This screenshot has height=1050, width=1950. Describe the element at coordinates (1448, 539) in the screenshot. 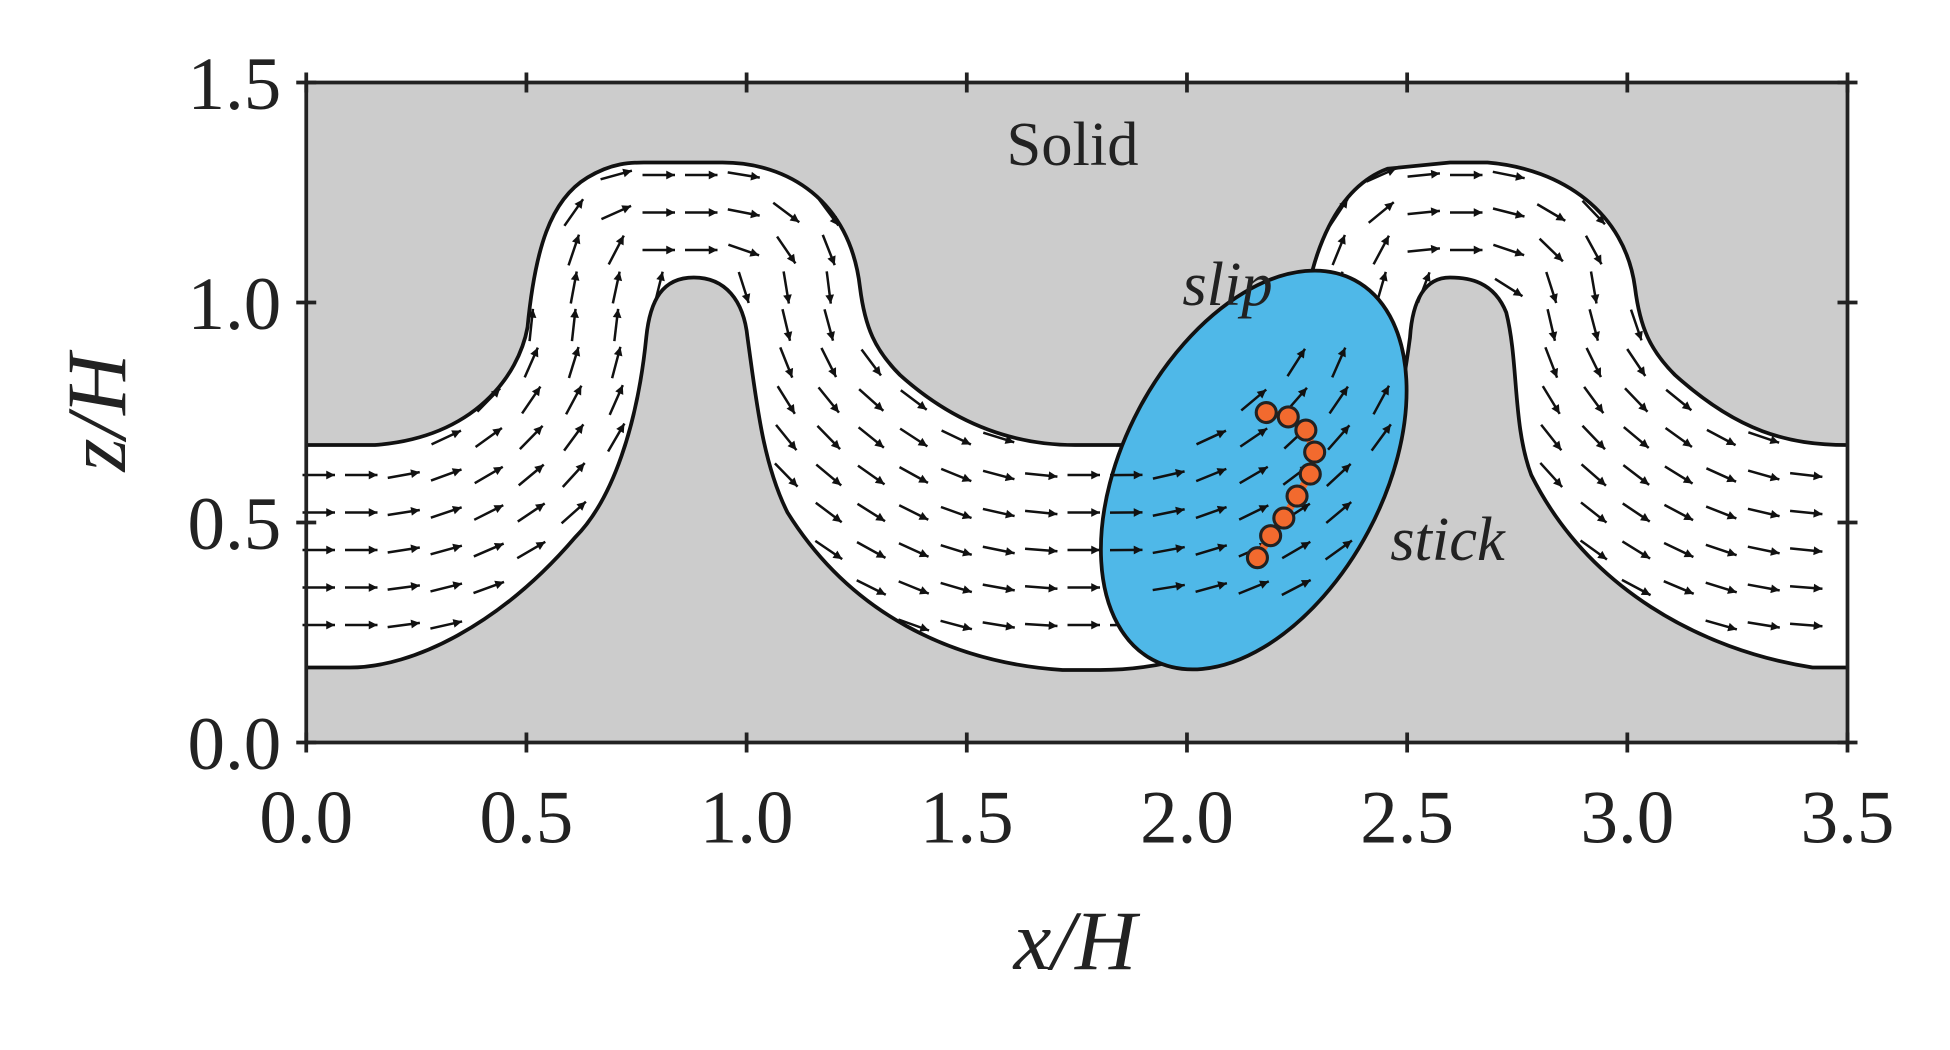

I see `annotation: stick` at that location.